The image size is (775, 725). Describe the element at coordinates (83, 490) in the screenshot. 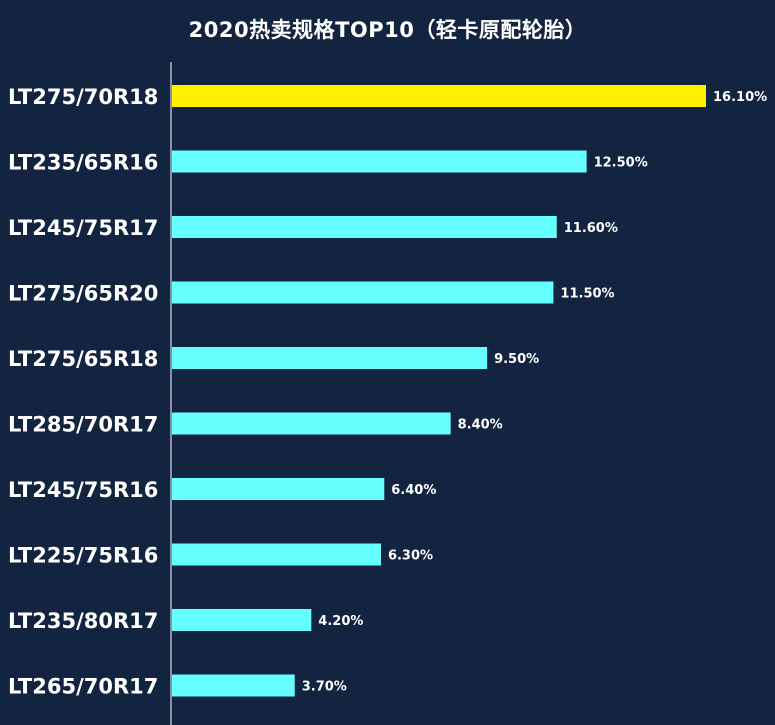

I see `category-label: LT245/75R16` at that location.